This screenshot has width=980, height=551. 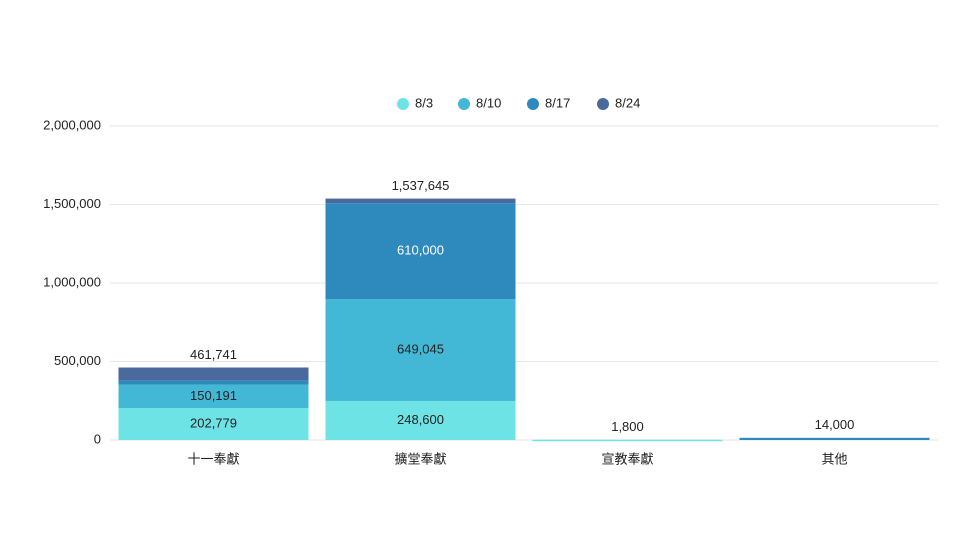 I want to click on x-tick-label: 十一奉獻, so click(x=213, y=458).